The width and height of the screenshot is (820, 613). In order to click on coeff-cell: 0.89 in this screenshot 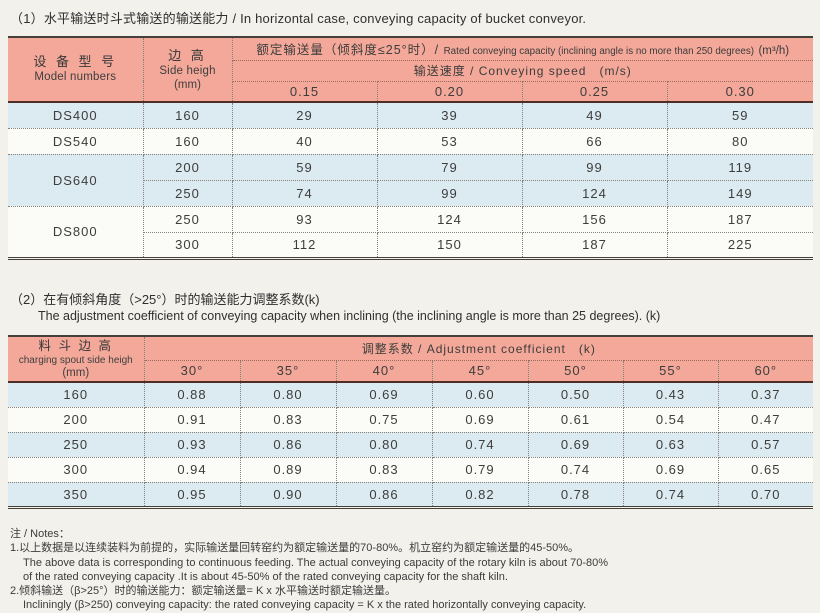, I will do `click(288, 470)`.